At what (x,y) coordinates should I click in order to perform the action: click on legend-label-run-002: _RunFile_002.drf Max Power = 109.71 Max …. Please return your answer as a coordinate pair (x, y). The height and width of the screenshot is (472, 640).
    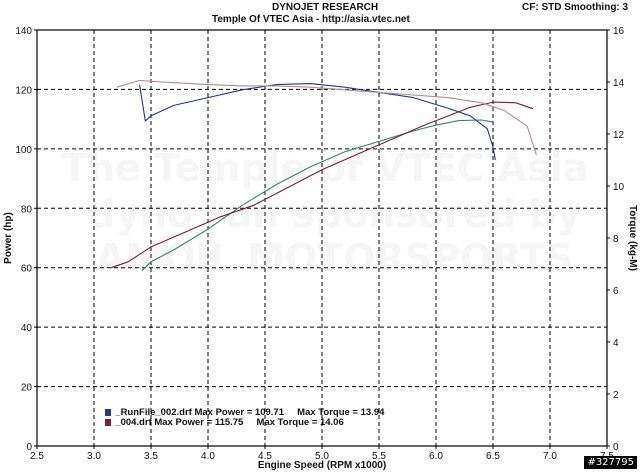
    Looking at the image, I should click on (250, 412).